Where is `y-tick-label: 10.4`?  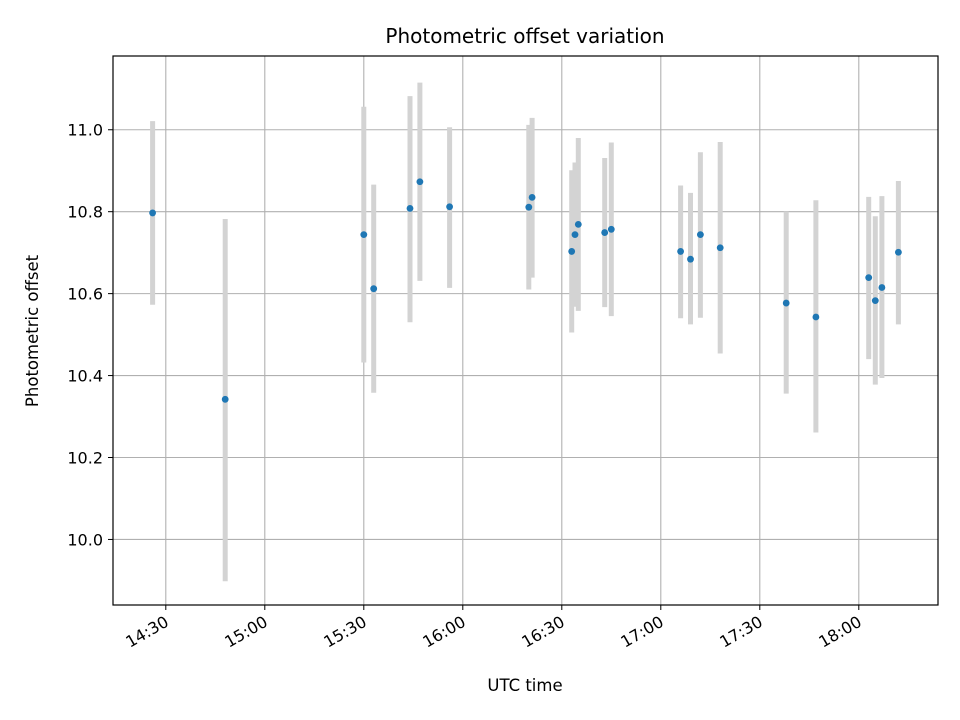
y-tick-label: 10.4 is located at coordinates (85, 376).